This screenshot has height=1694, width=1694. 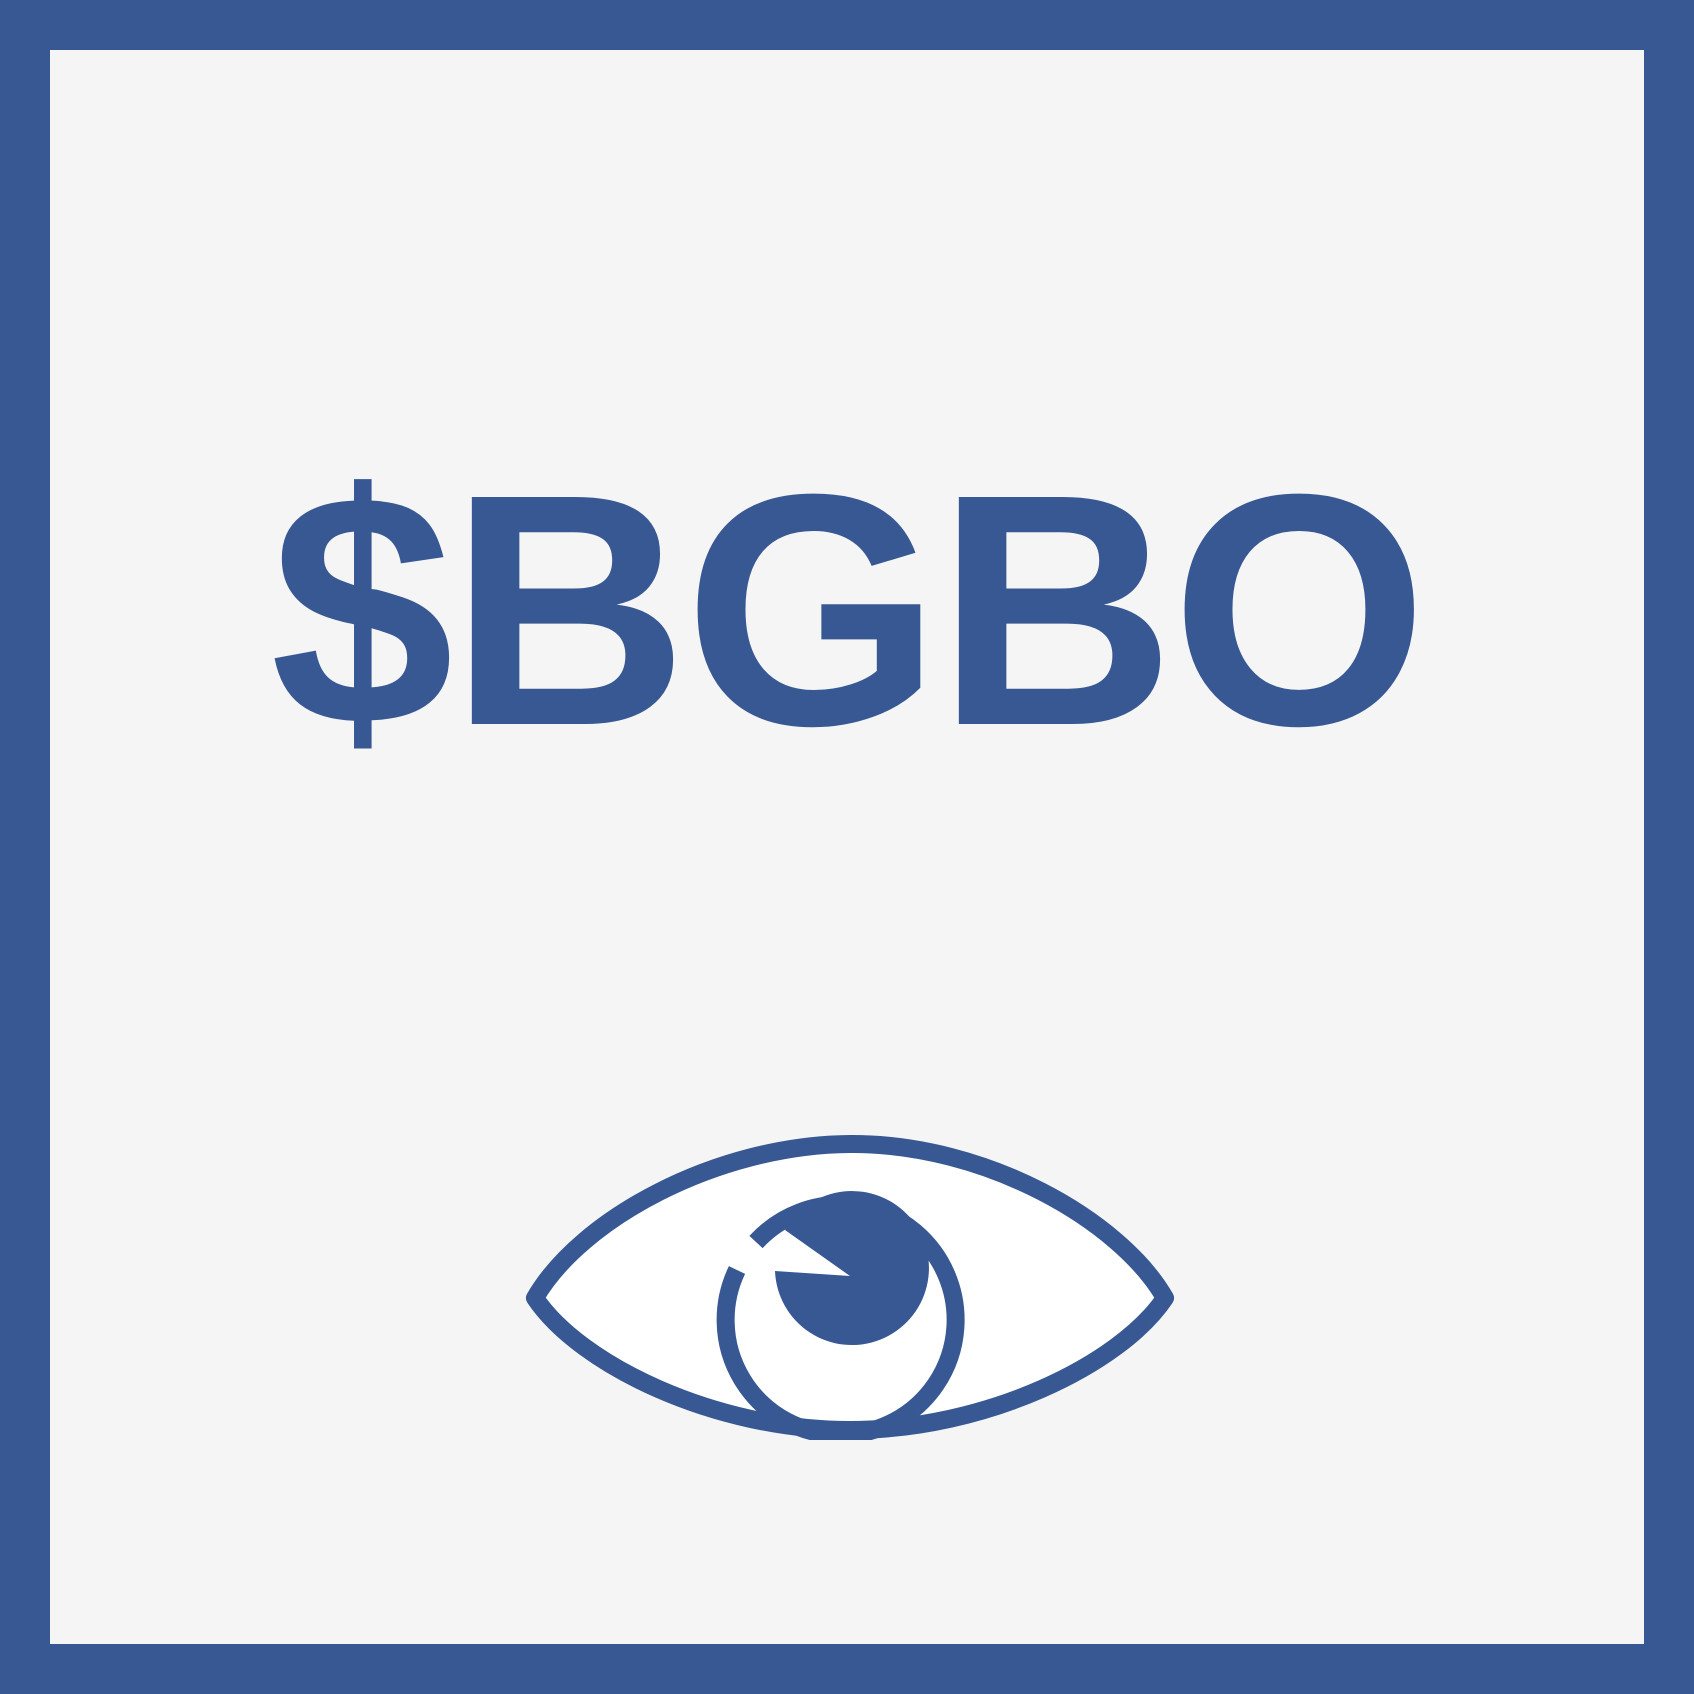 I want to click on pupil, so click(x=852, y=1268).